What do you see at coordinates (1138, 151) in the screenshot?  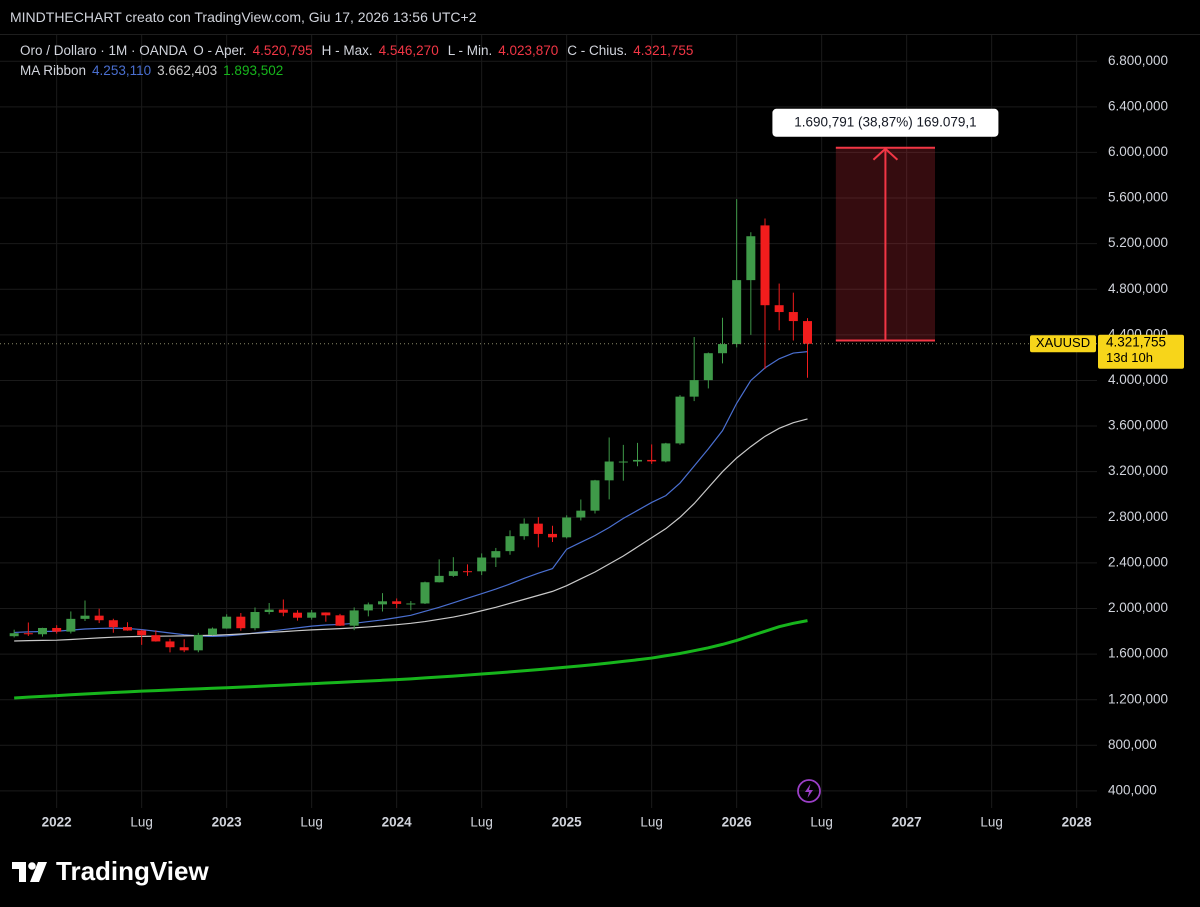 I see `y-tick-label: 6.000,000` at bounding box center [1138, 151].